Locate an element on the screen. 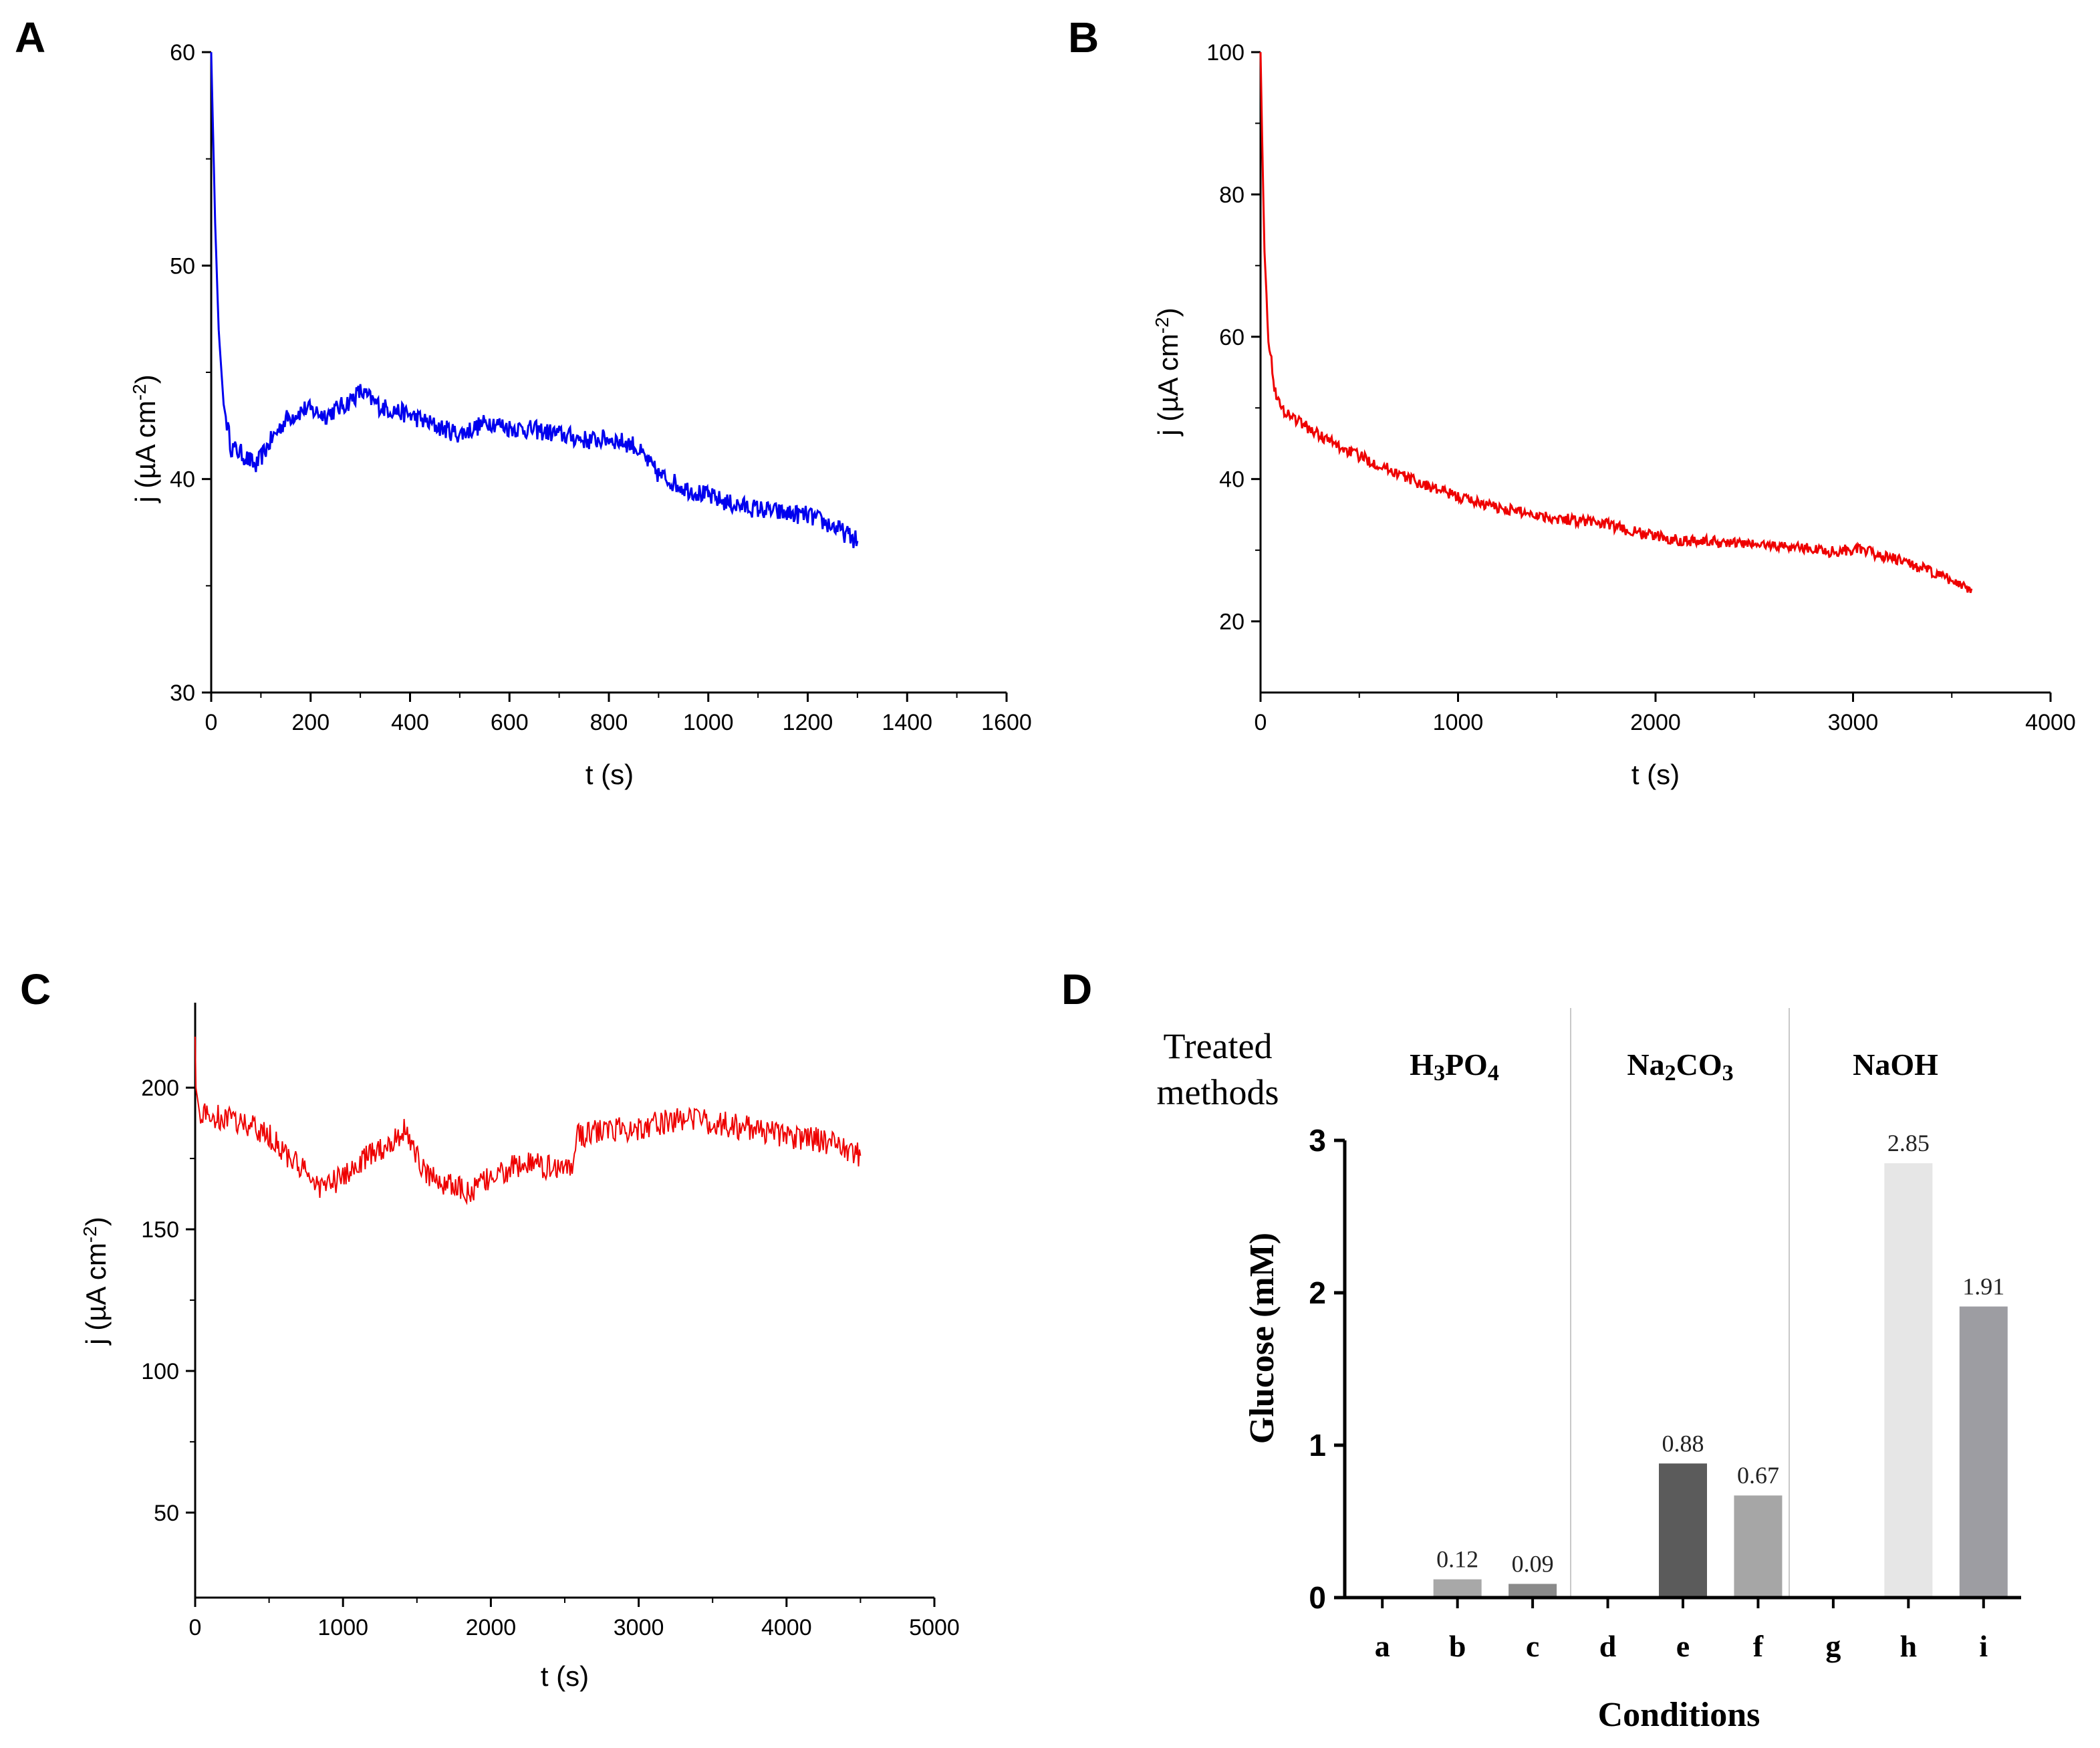 The width and height of the screenshot is (2100, 1748). group-label-naoh: NaOH is located at coordinates (1896, 1064).